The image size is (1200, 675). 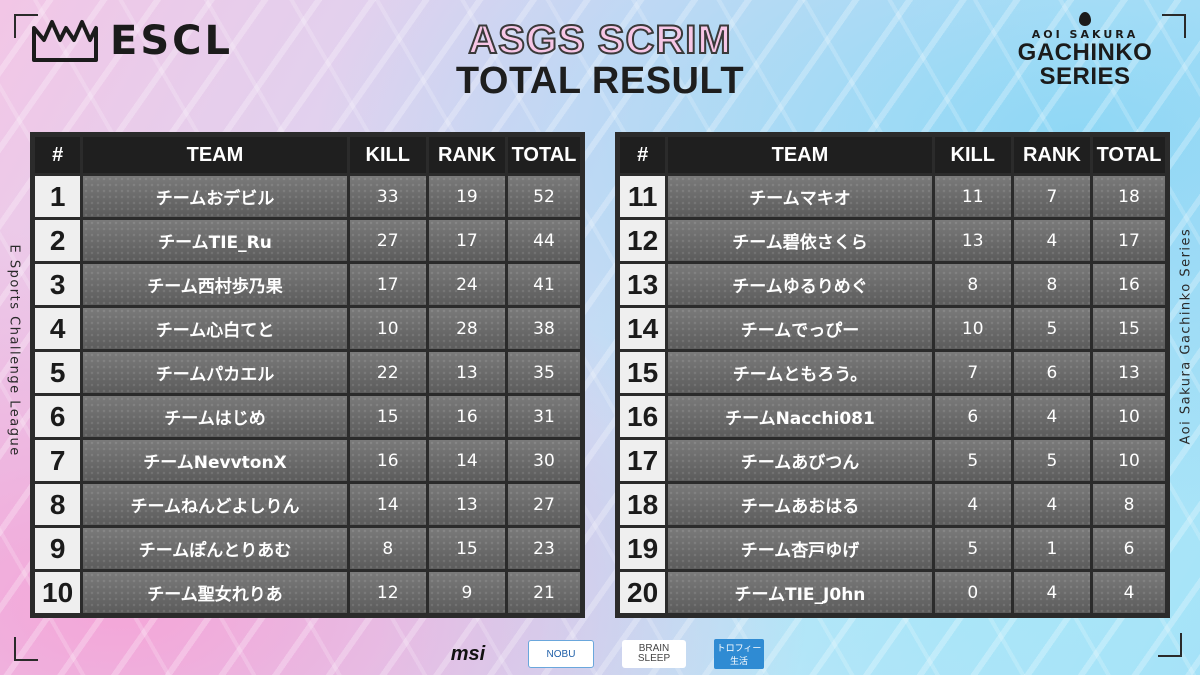 I want to click on rank-number: 11, so click(x=643, y=196).